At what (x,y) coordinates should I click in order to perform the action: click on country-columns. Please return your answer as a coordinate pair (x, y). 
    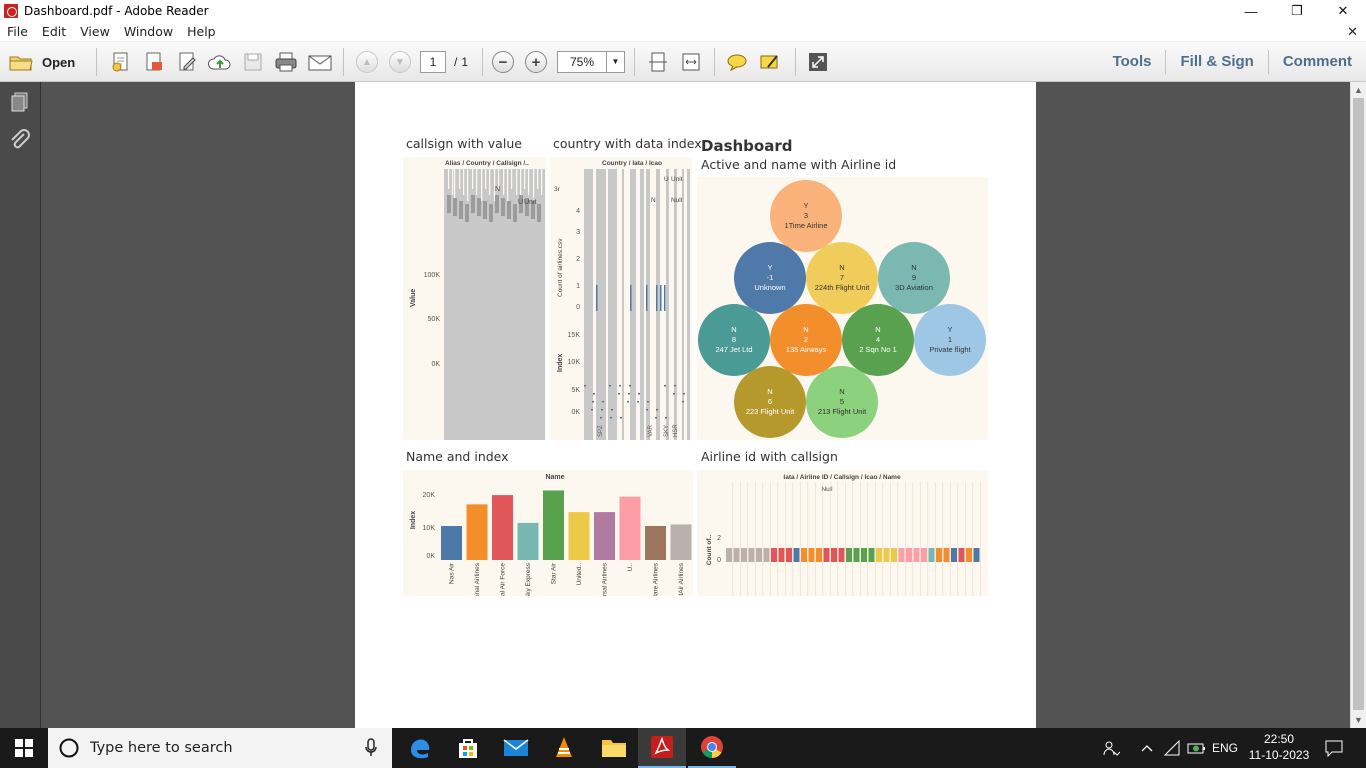
    Looking at the image, I should click on (637, 304).